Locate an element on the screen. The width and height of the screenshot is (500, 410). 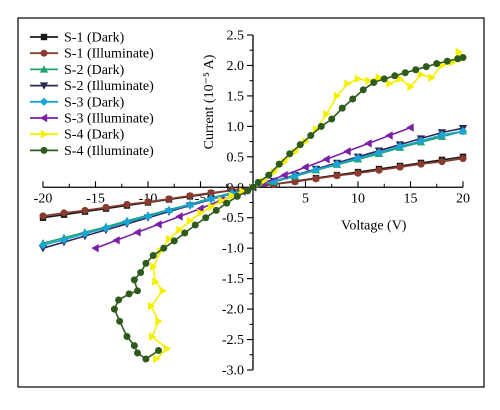
y-tick-label: 2.0 is located at coordinates (236, 66).